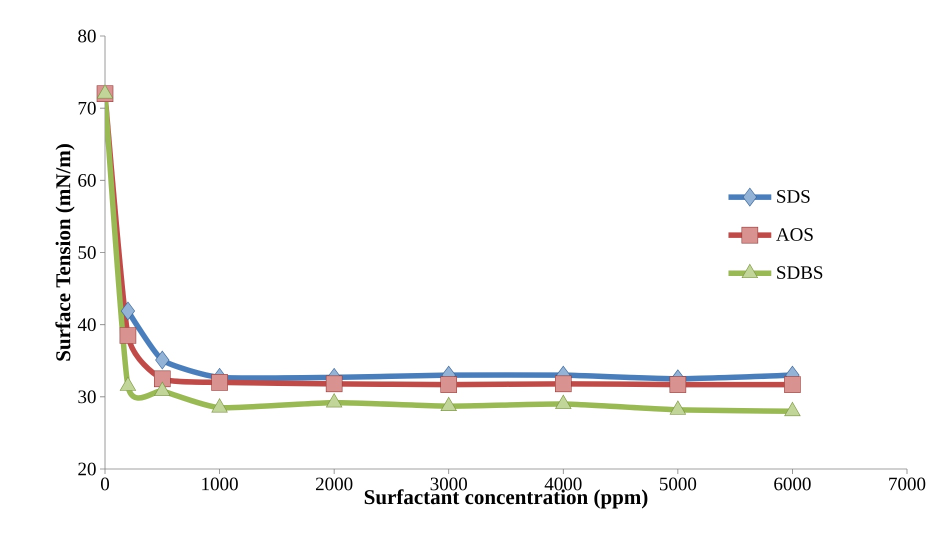 The width and height of the screenshot is (945, 558). I want to click on legend-label: AOS, so click(794, 234).